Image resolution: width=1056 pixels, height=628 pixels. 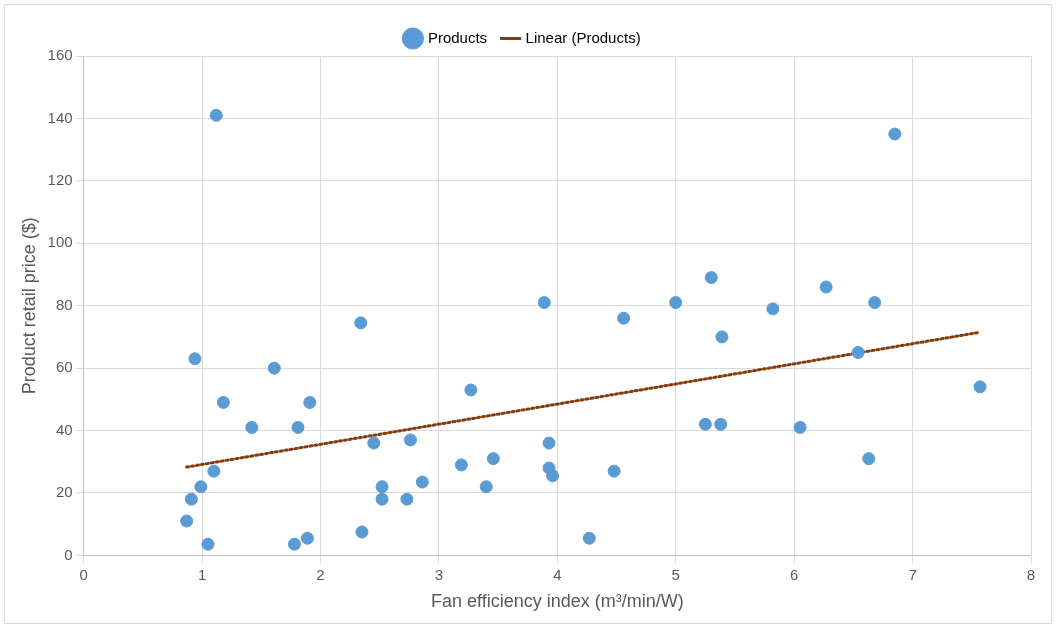 I want to click on y-tick-label: 60, so click(x=64, y=367).